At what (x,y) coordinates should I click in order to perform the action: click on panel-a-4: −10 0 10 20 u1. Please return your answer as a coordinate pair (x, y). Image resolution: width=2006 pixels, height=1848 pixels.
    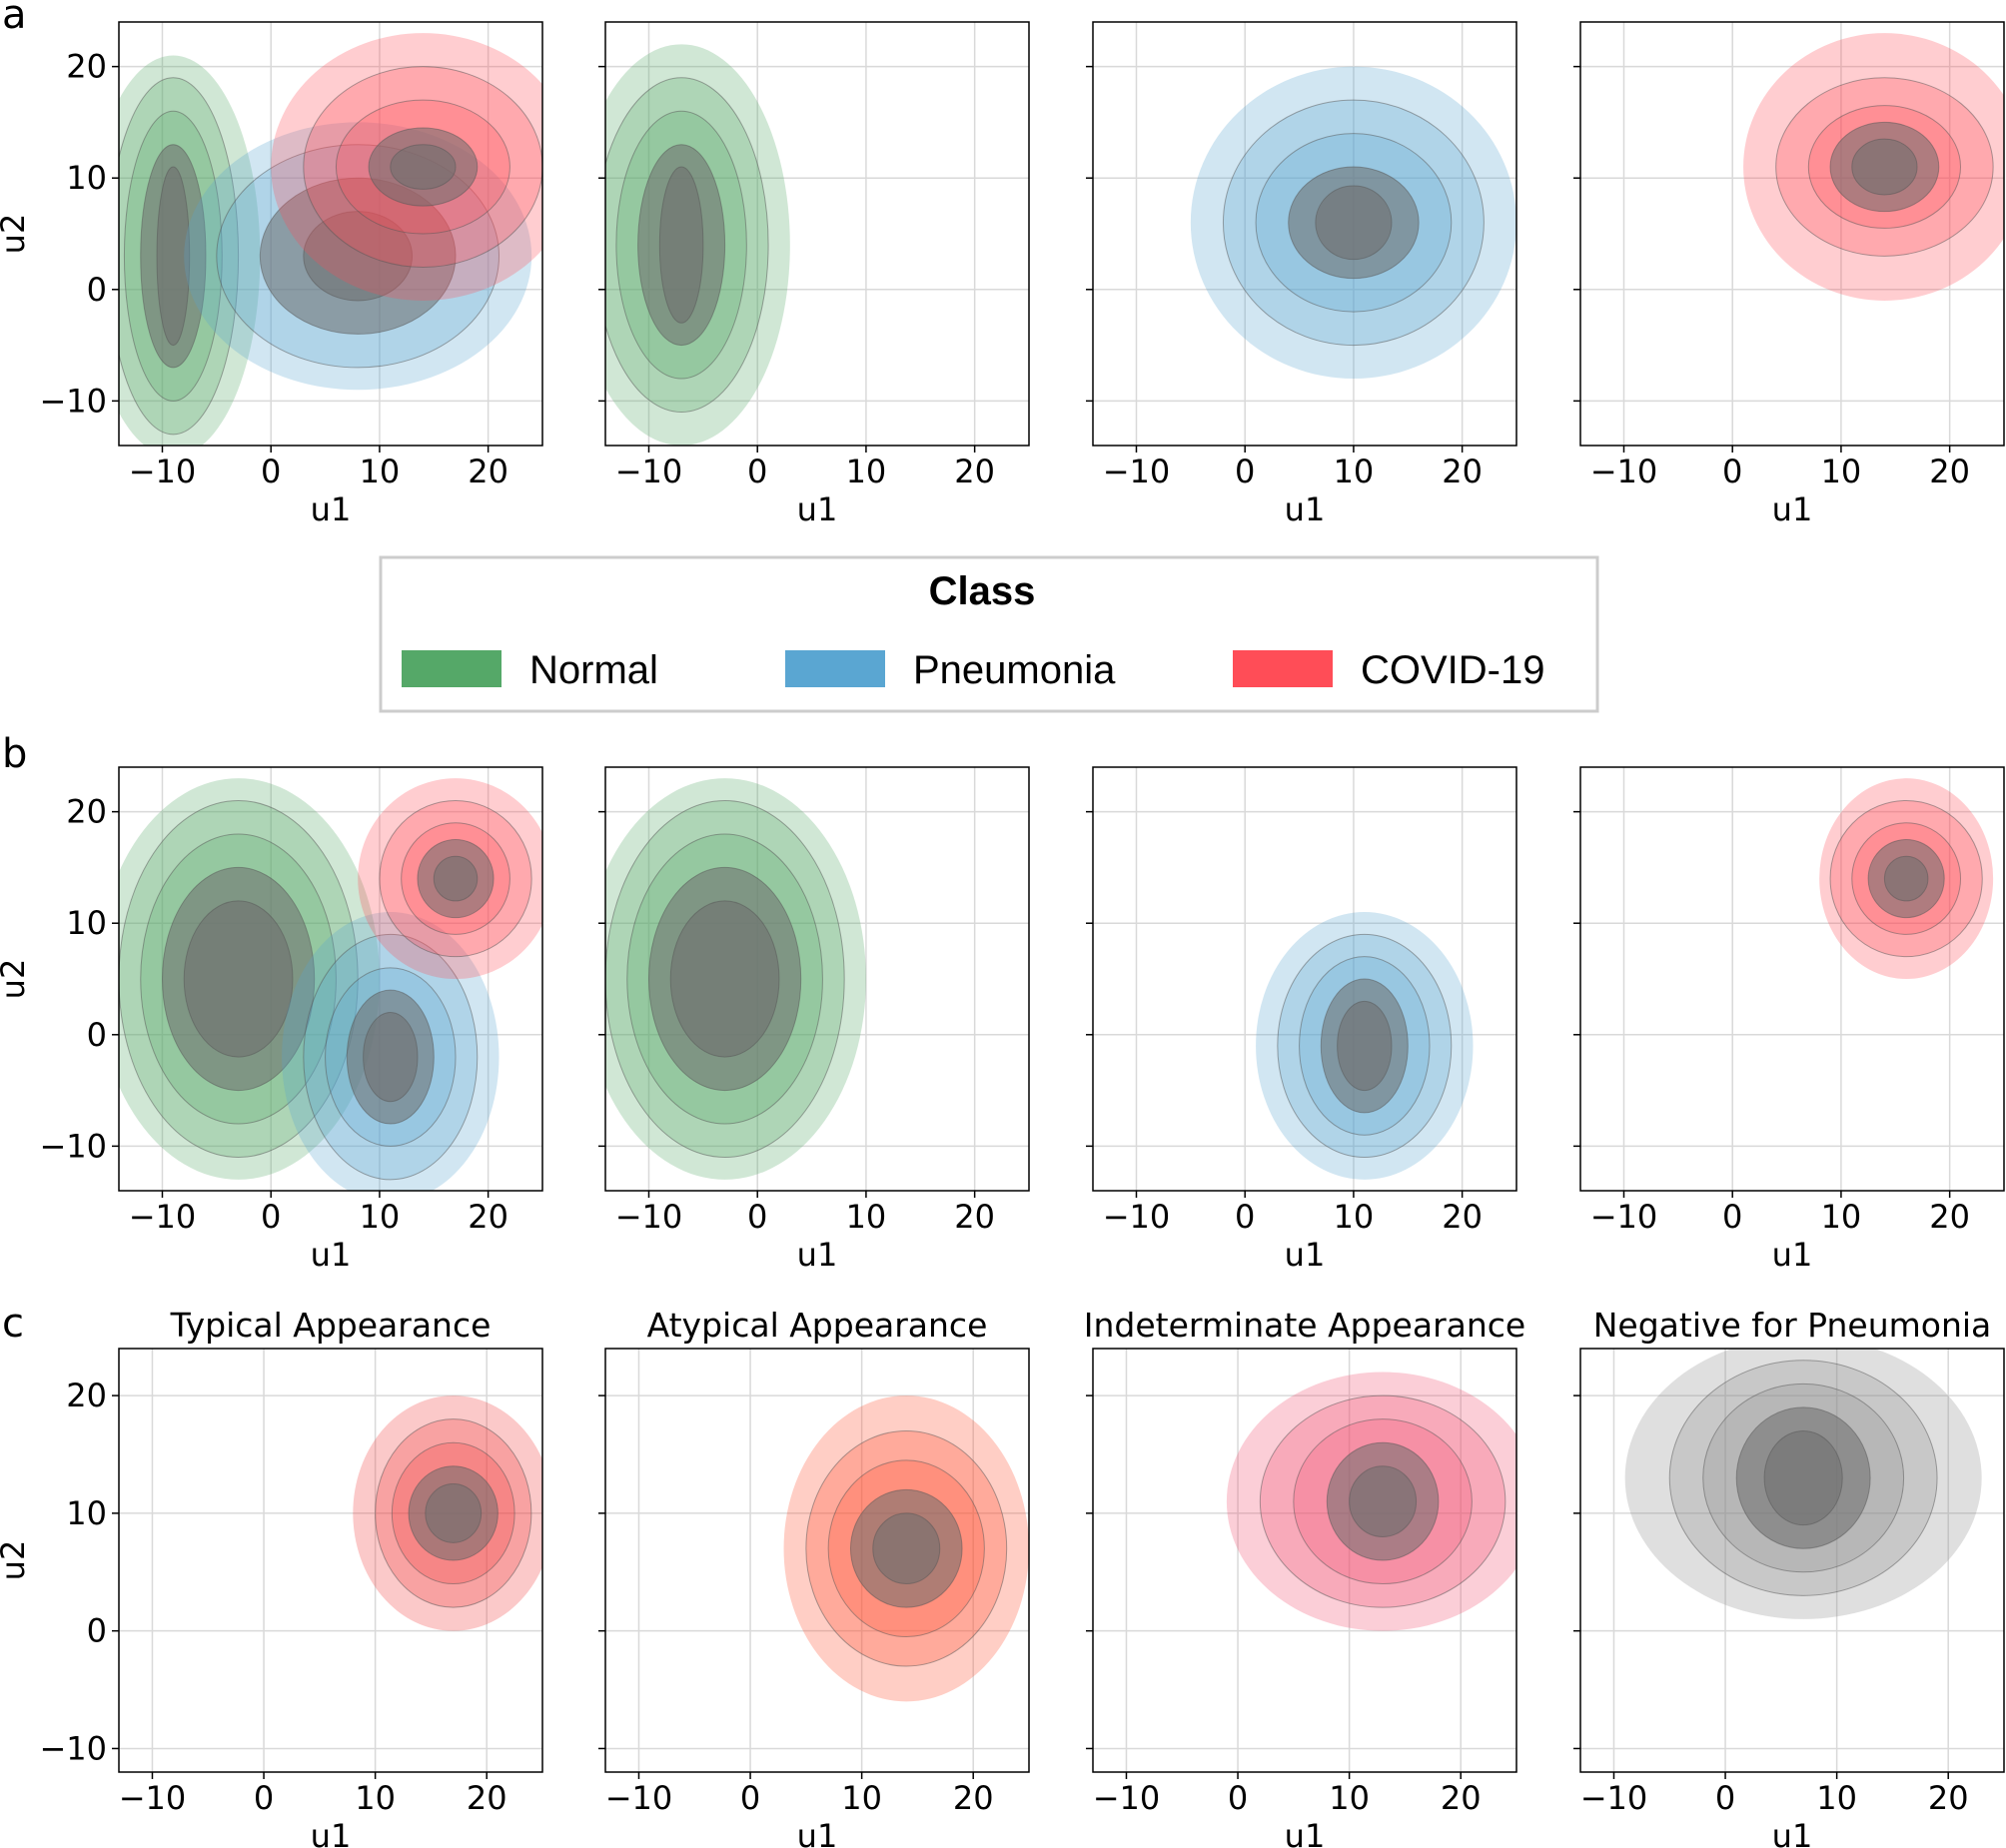
    Looking at the image, I should click on (1789, 274).